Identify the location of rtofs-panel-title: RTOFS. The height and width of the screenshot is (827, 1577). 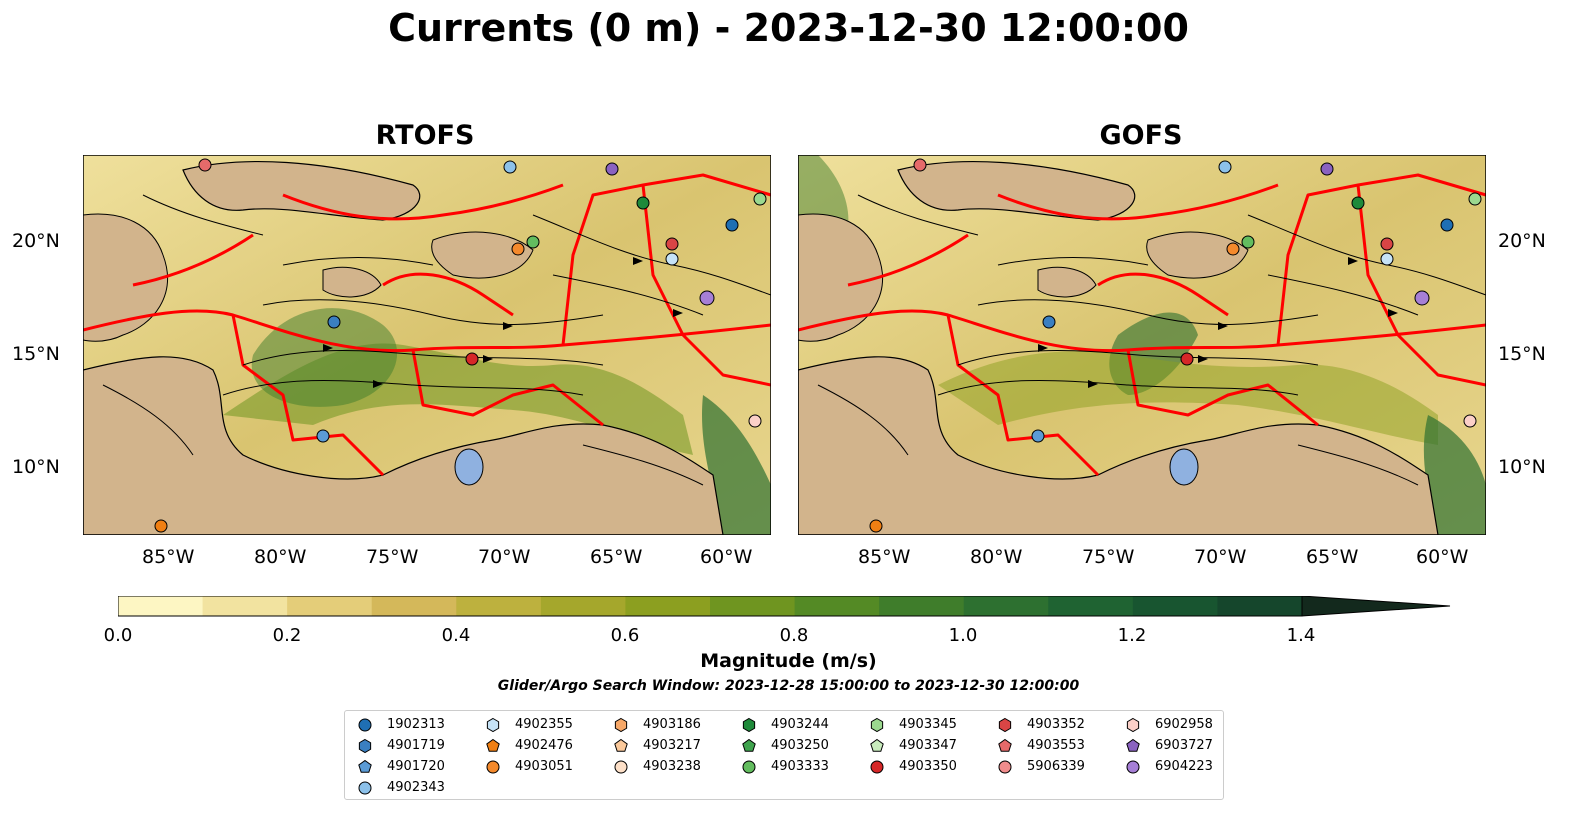
(425, 135).